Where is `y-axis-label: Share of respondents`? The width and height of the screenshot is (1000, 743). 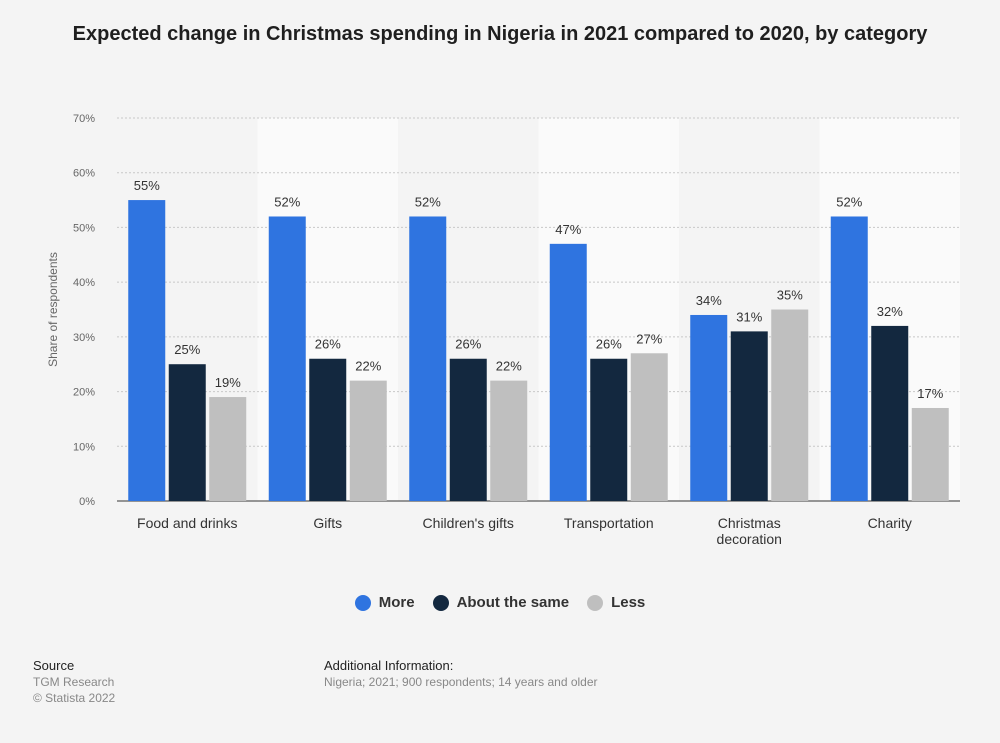 y-axis-label: Share of respondents is located at coordinates (53, 309).